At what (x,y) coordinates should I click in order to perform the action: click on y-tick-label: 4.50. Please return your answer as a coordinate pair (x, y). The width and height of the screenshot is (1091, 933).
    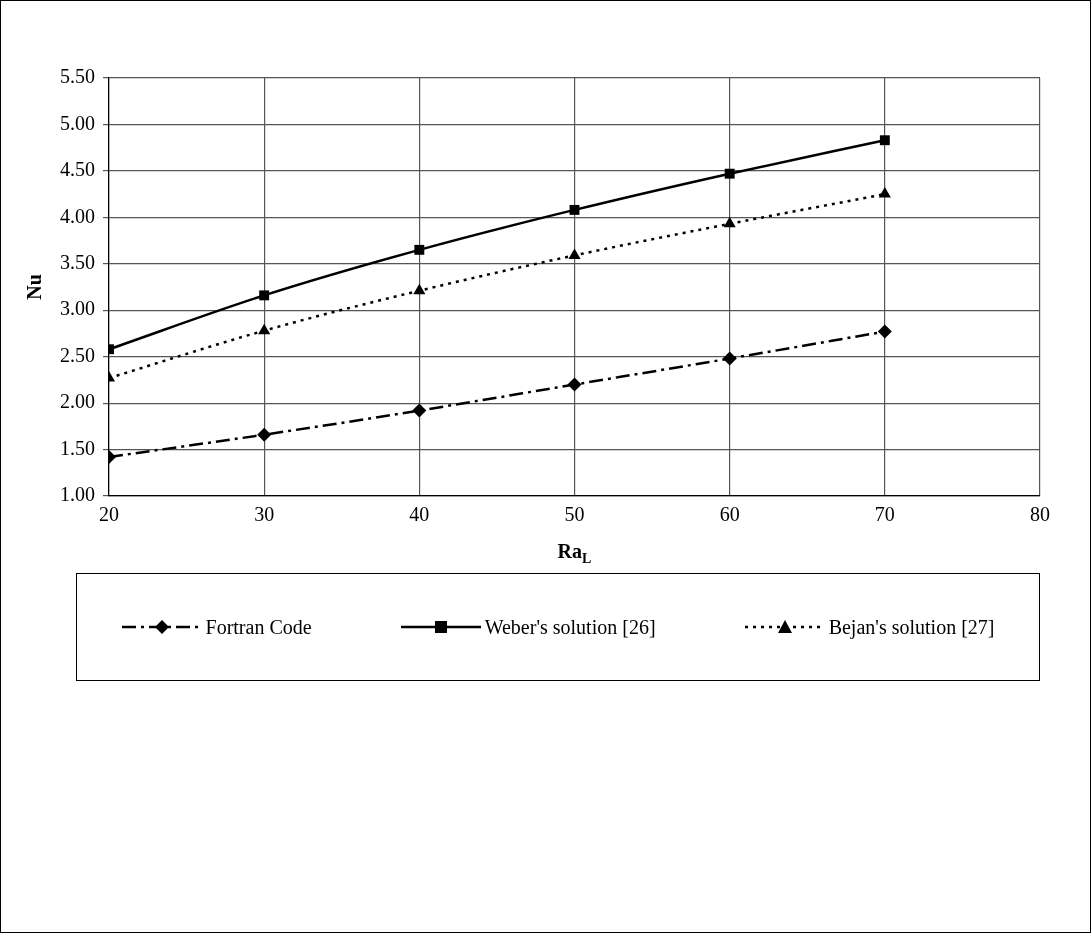
    Looking at the image, I should click on (77, 169).